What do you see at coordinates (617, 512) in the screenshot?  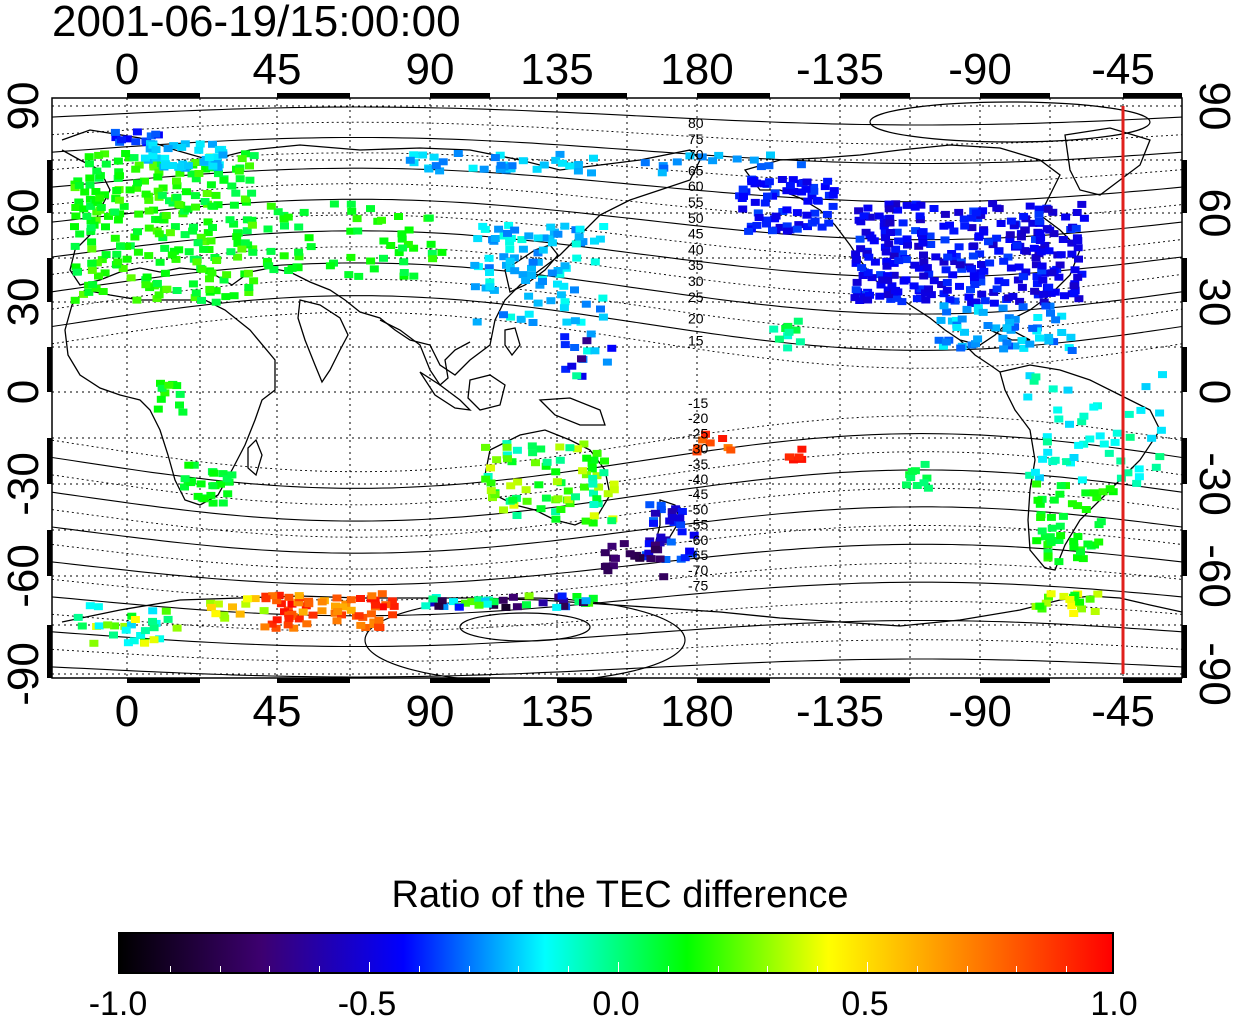 I see `contour-mlat--35` at bounding box center [617, 512].